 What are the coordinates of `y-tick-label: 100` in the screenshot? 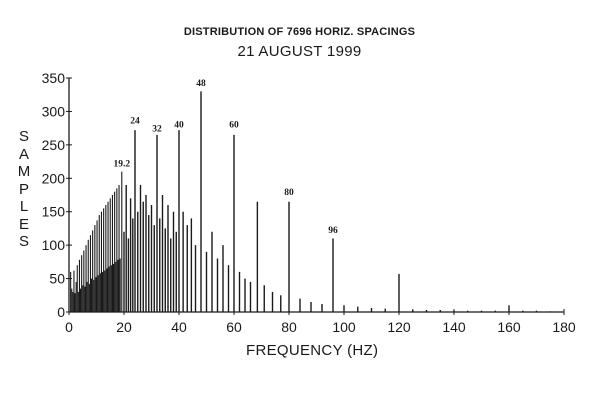 It's located at (54, 245).